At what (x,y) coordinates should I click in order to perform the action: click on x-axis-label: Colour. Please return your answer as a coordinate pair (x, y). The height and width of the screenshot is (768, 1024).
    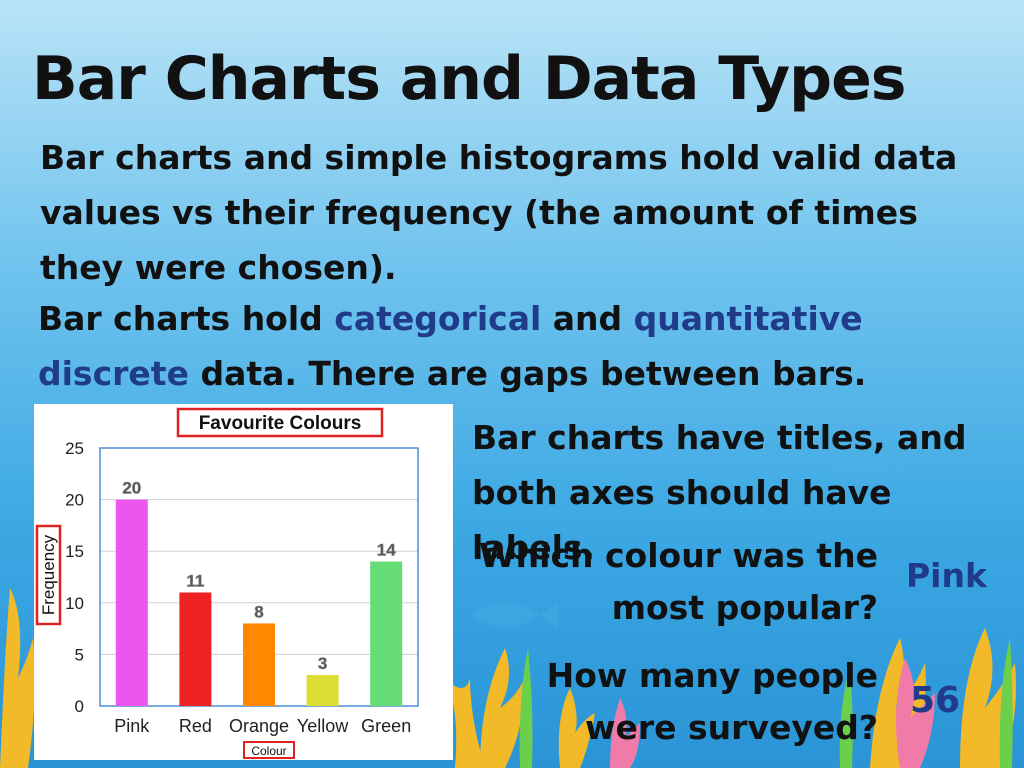
    Looking at the image, I should click on (268, 751).